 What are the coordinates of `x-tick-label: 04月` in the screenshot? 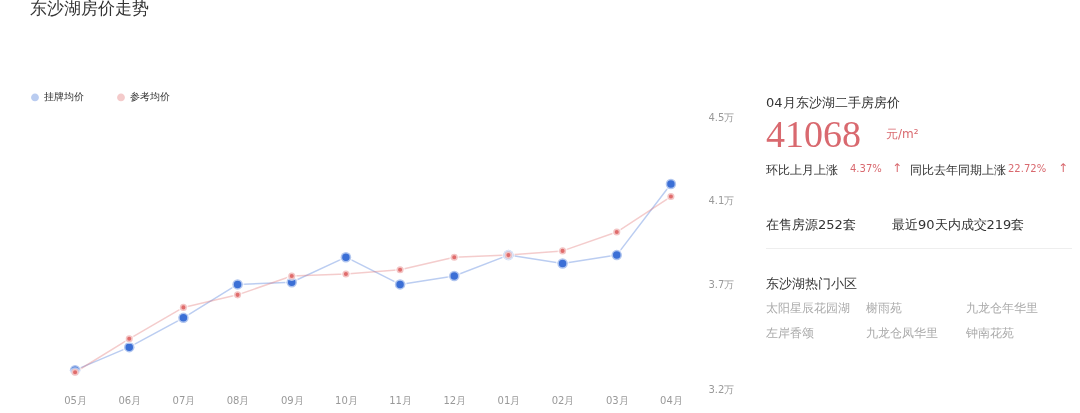 It's located at (671, 400).